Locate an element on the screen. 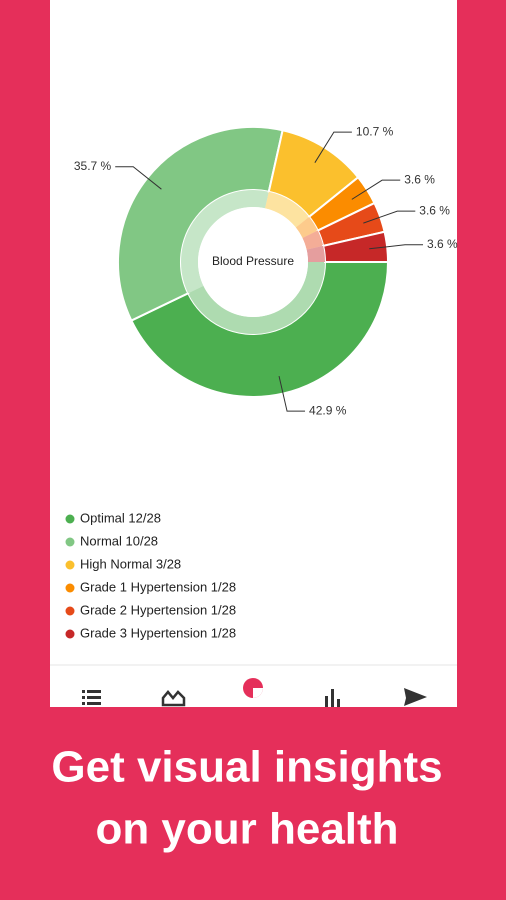  slice-label: 35.7 % is located at coordinates (93, 166).